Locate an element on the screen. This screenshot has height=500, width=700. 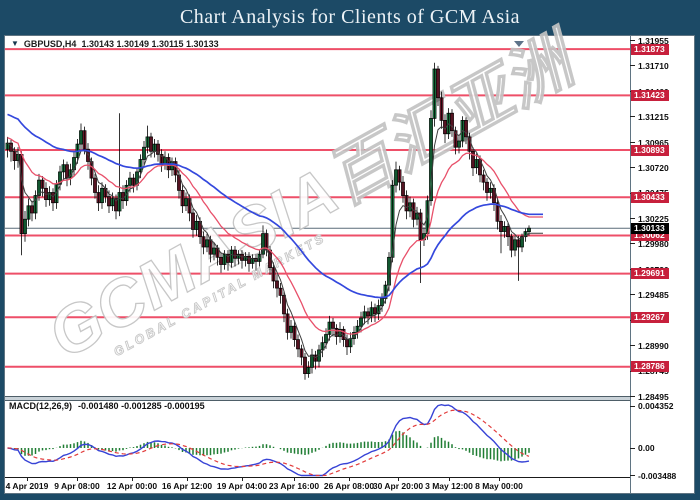
ohlc-quotes-label: 1.30143 1.30149 1.30115 1.30133 is located at coordinates (150, 44).